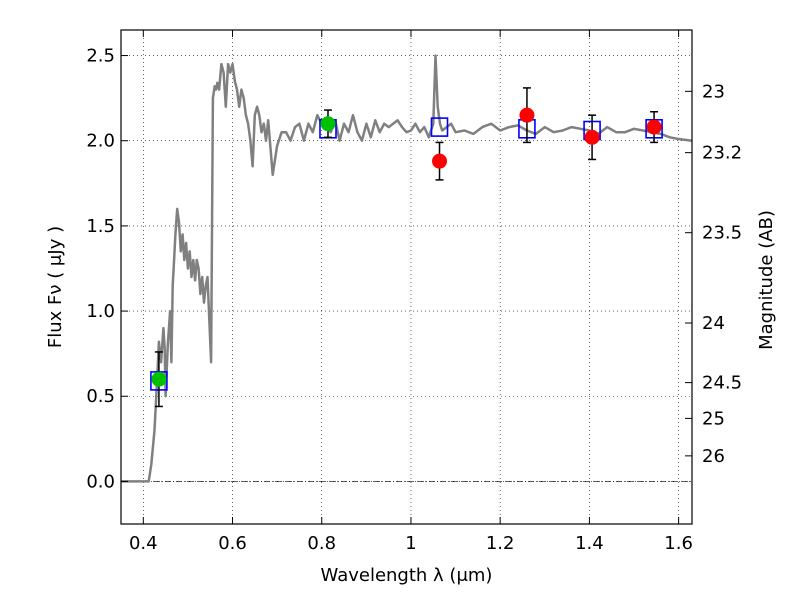 The height and width of the screenshot is (600, 800). What do you see at coordinates (55, 287) in the screenshot?
I see `y-axis-title: Flux Fν ( μJy )` at bounding box center [55, 287].